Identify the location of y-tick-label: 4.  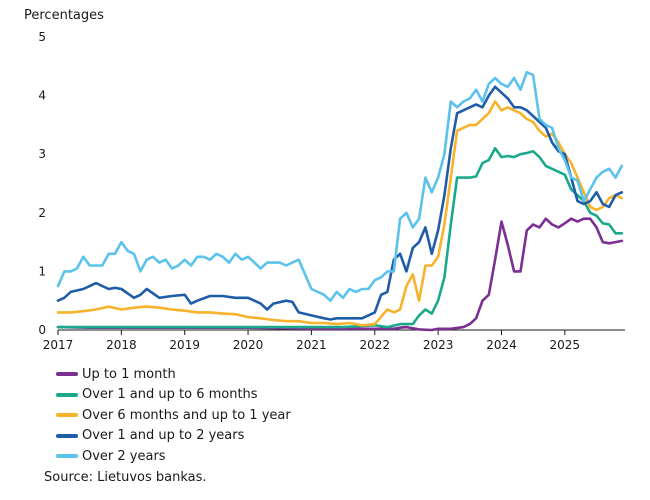
(42, 96).